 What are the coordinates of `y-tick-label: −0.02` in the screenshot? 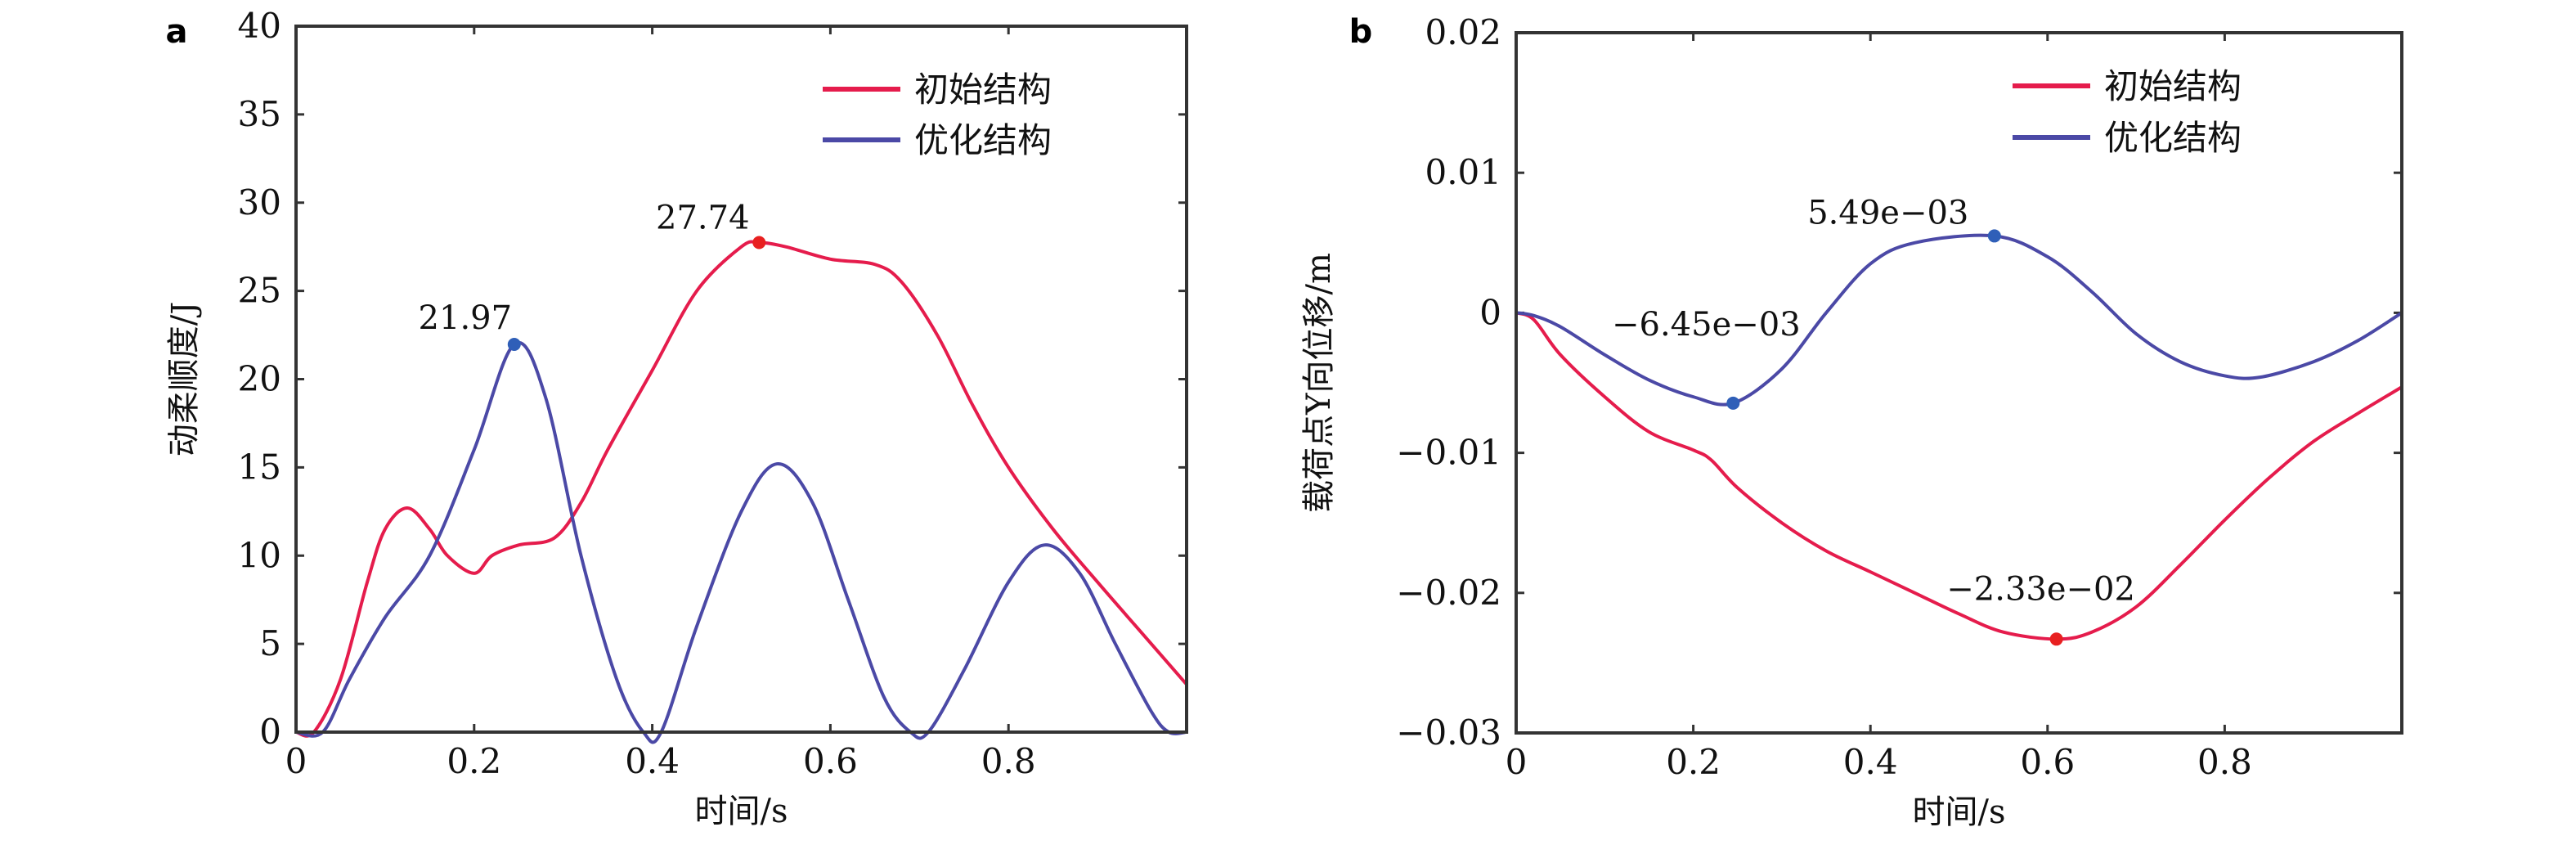 It's located at (1448, 593).